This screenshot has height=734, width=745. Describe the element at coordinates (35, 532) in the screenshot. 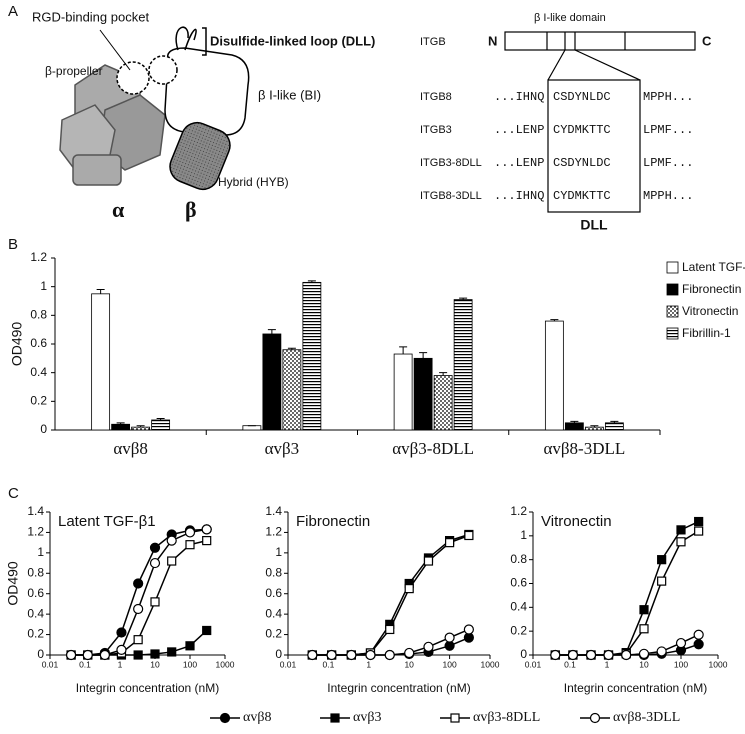

I see `y-tick-label: 1.2` at that location.